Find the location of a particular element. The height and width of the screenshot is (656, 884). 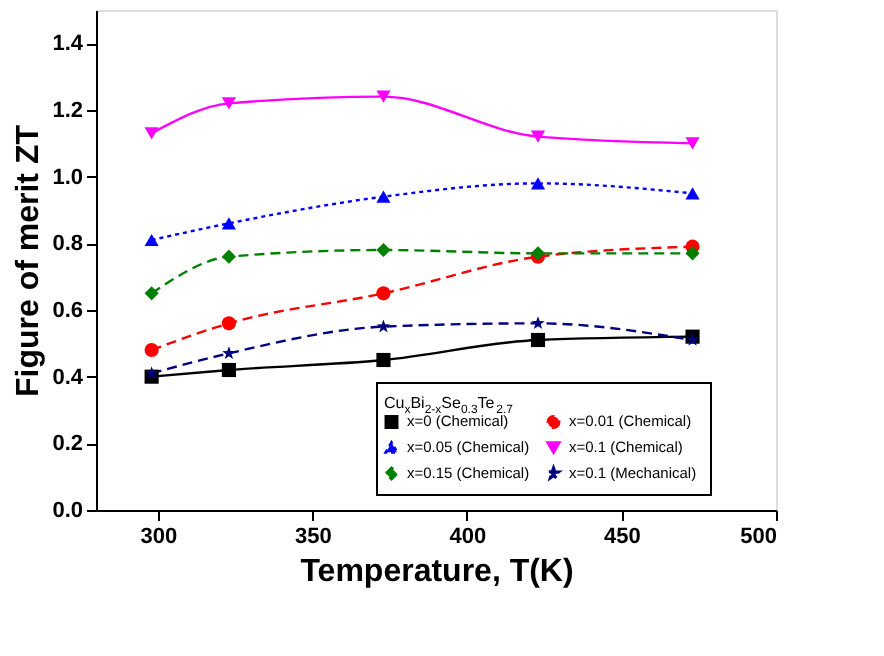

y-tick-label: 1.2 is located at coordinates (67, 111).